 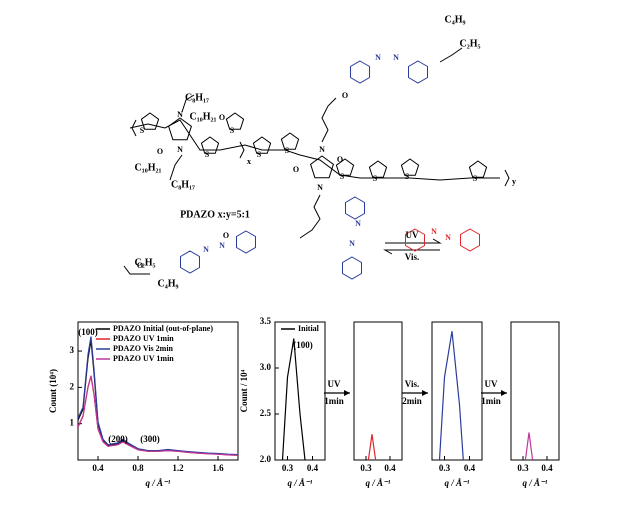 What do you see at coordinates (244, 390) in the screenshot?
I see `y-axis-label: Count / 10⁴` at bounding box center [244, 390].